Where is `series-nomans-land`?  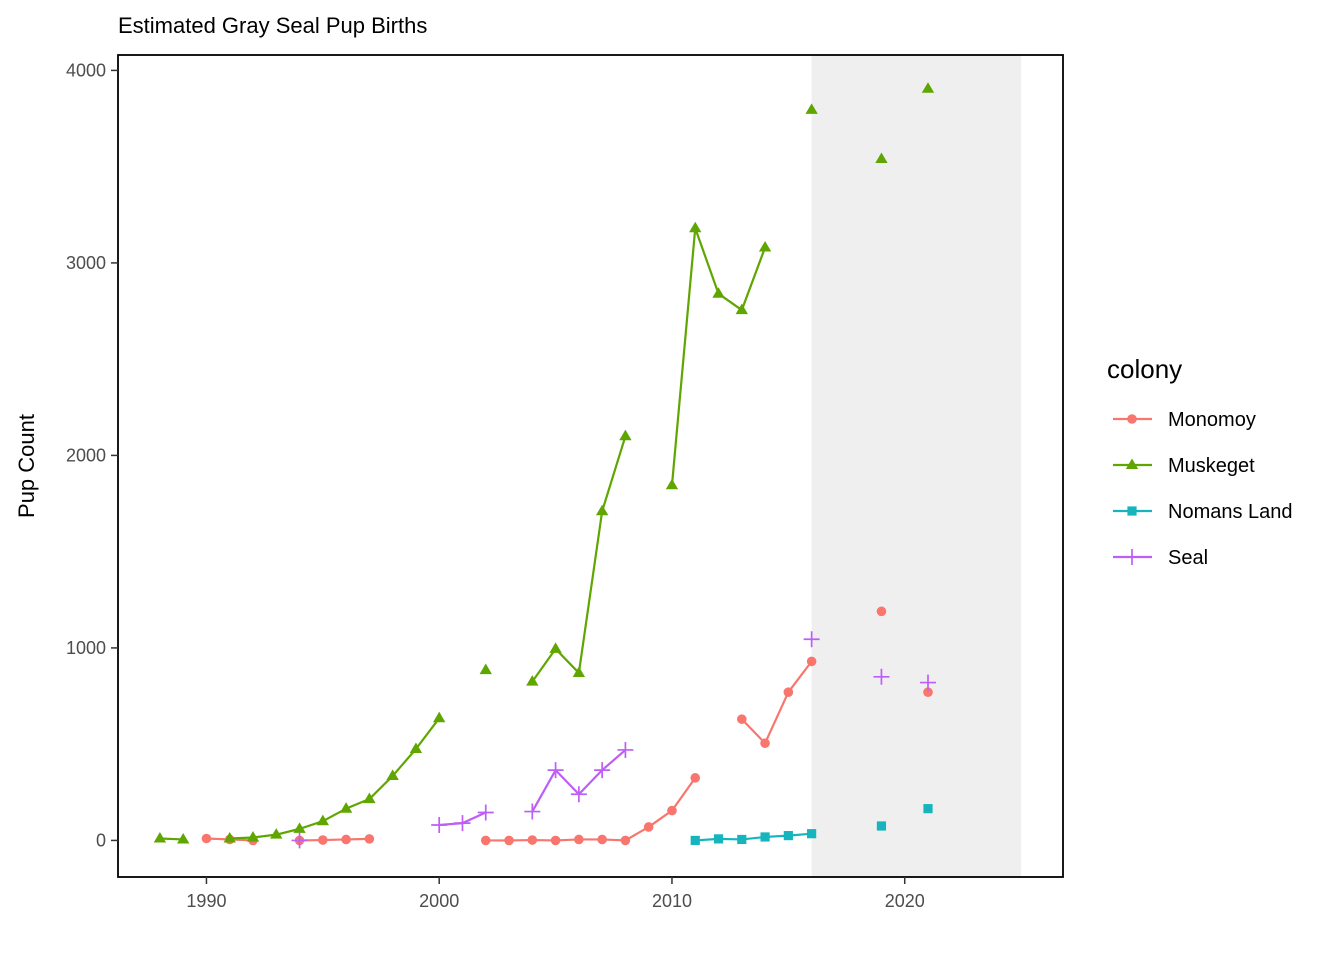
series-nomans-land is located at coordinates (811, 825).